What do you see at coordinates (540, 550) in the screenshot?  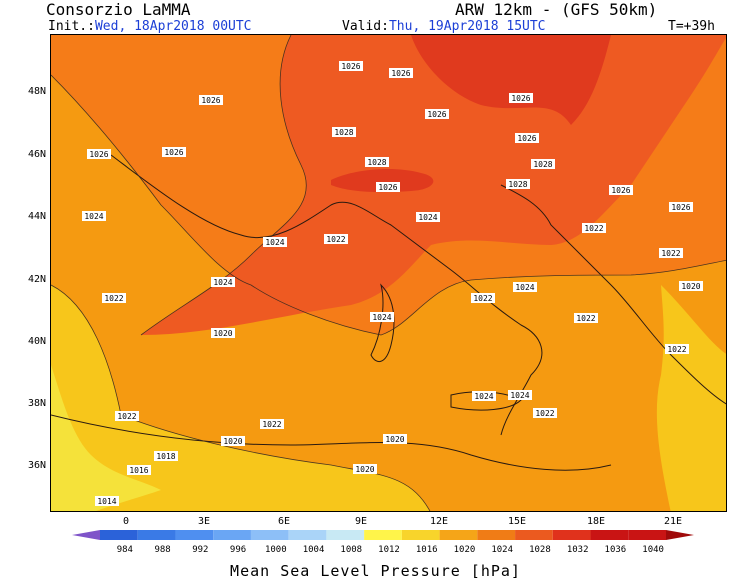 I see `colorbar-tick-label: 1028` at bounding box center [540, 550].